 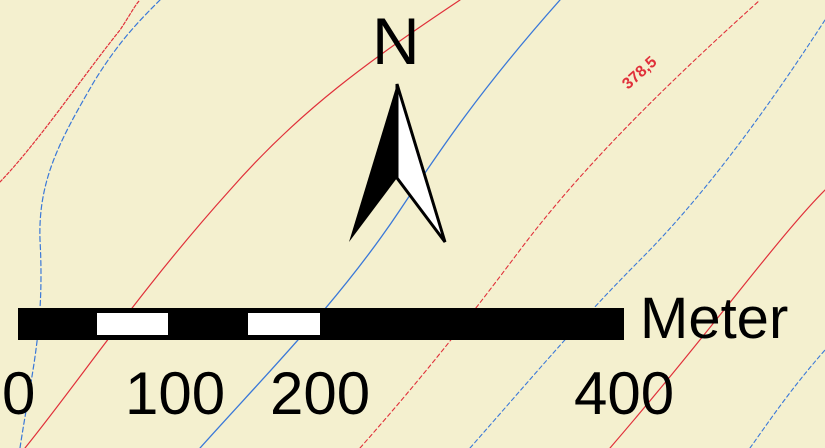 I want to click on north-arrow-left-half, so click(x=373, y=163).